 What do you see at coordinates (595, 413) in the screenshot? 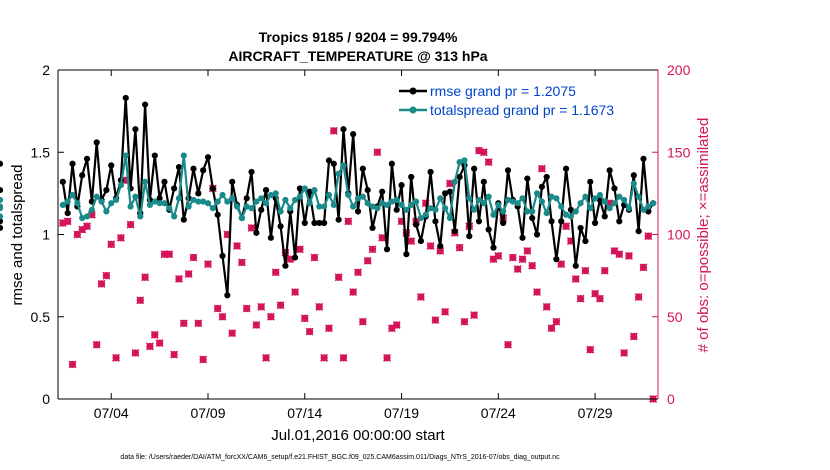
I see `x-tick-label: 07/29` at bounding box center [595, 413].